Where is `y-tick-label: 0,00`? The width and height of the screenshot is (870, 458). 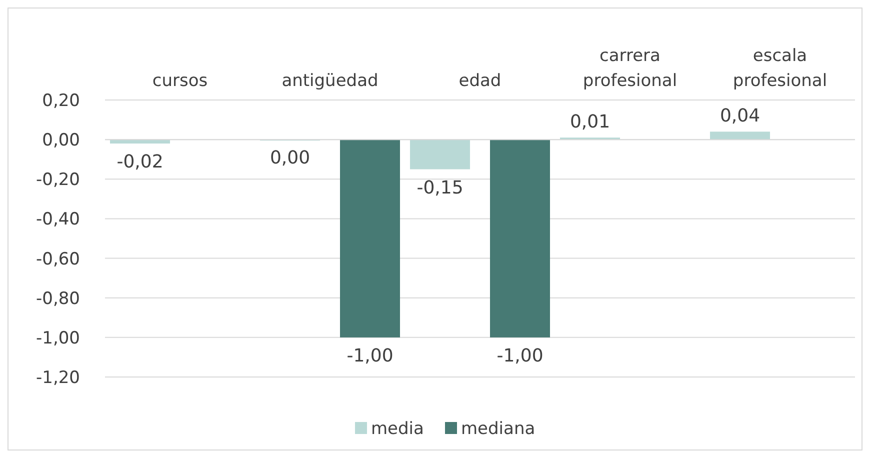 y-tick-label: 0,00 is located at coordinates (61, 140).